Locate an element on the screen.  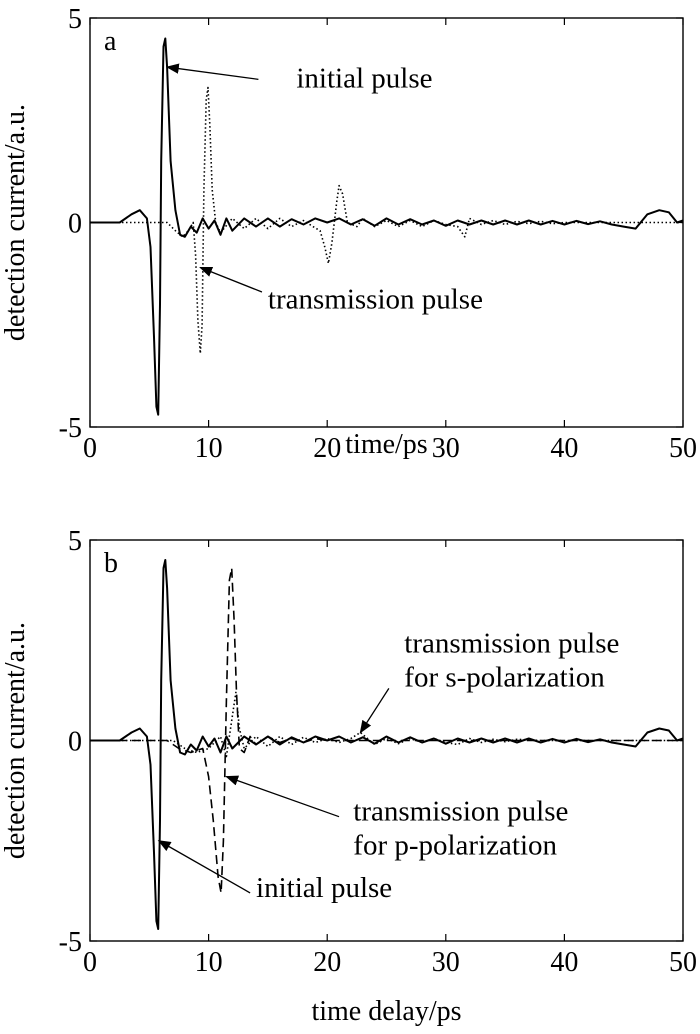
annotation-text: for p-polarization is located at coordinates (455, 846).